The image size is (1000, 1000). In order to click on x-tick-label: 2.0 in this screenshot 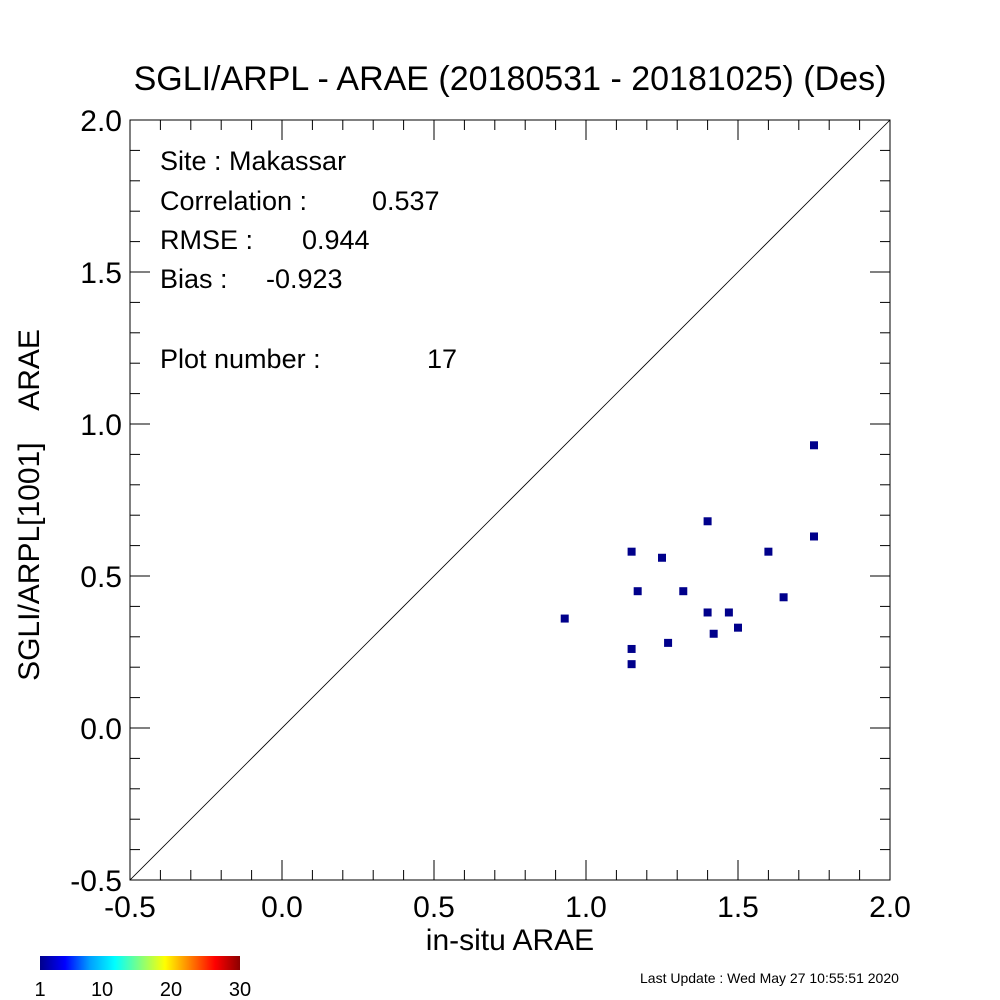, I will do `click(890, 907)`.